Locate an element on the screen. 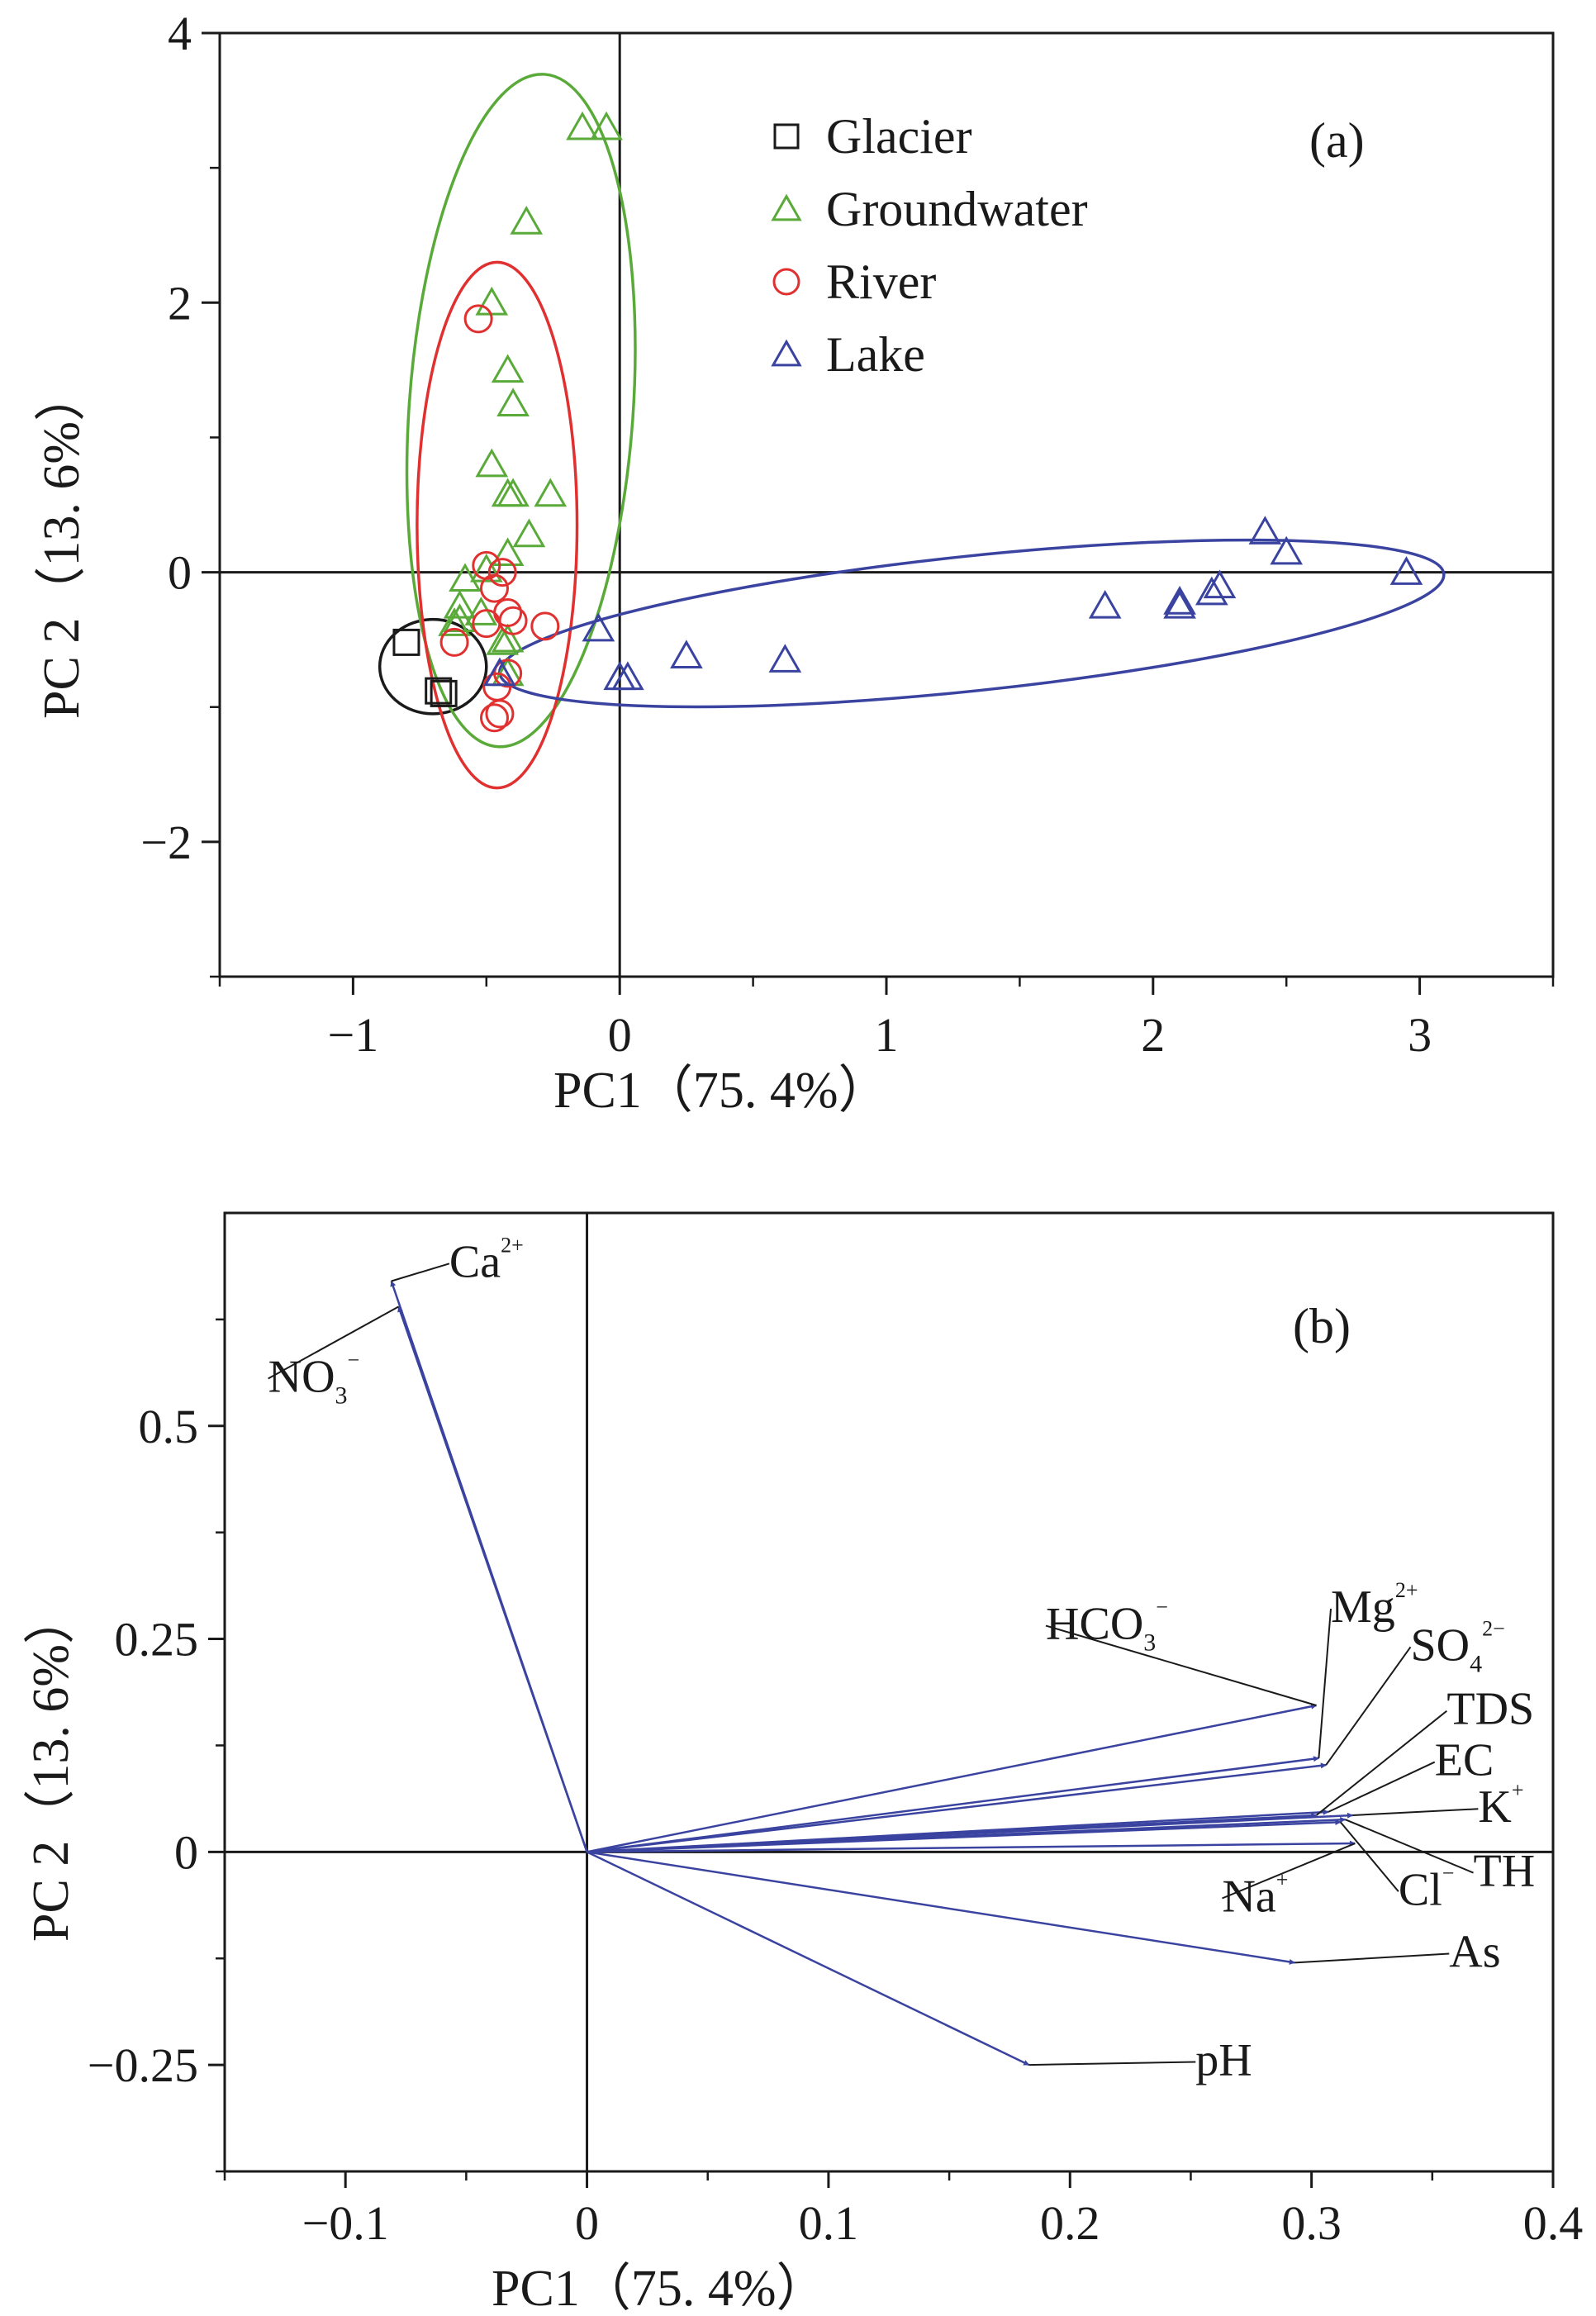 Image resolution: width=1596 pixels, height=2316 pixels. river-cluster-ellipse is located at coordinates (497, 525).